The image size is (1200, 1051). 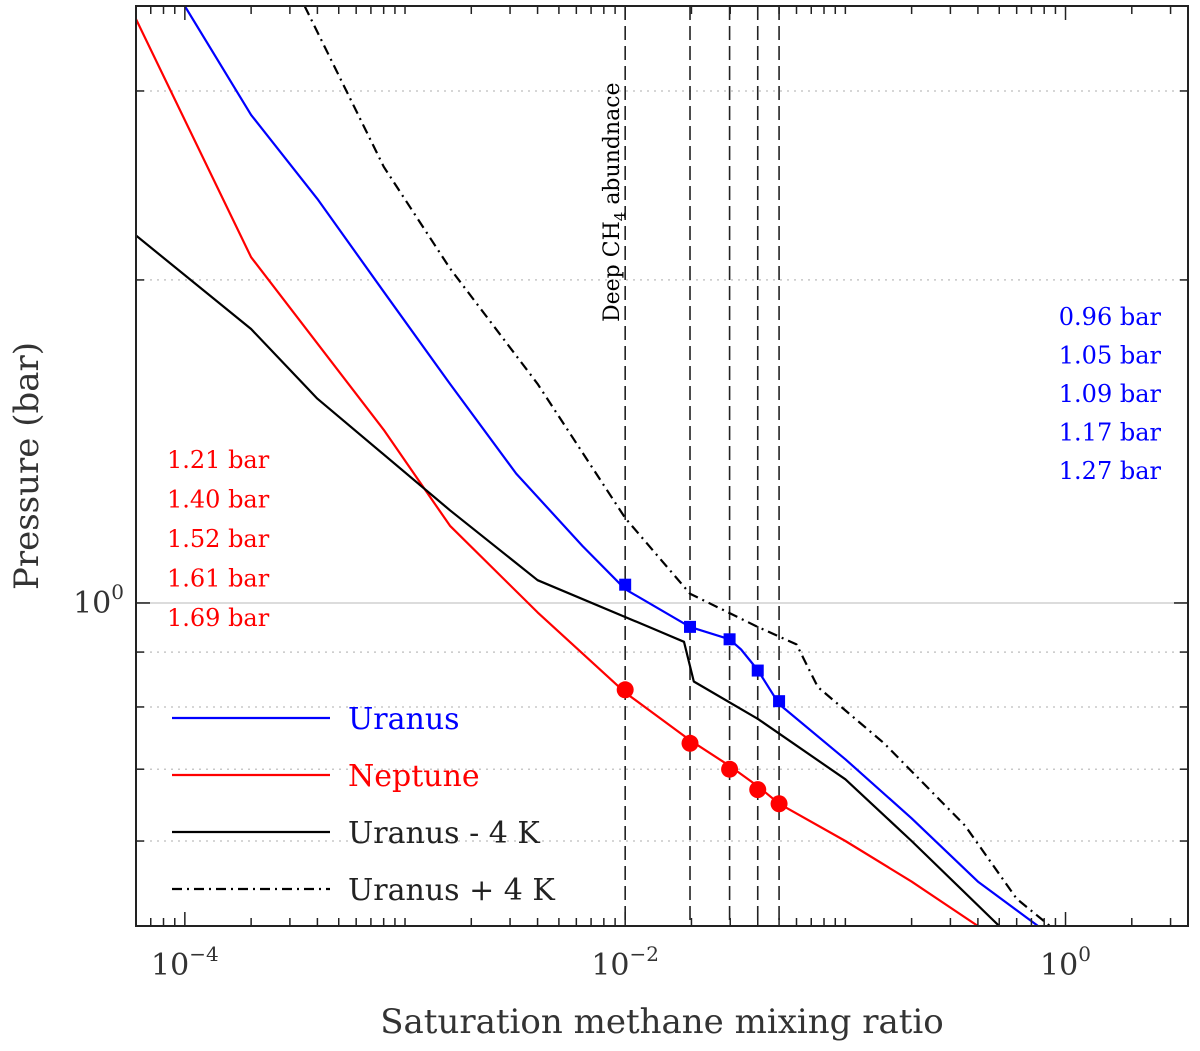 What do you see at coordinates (414, 776) in the screenshot?
I see `legend-entry-label: Neptune` at bounding box center [414, 776].